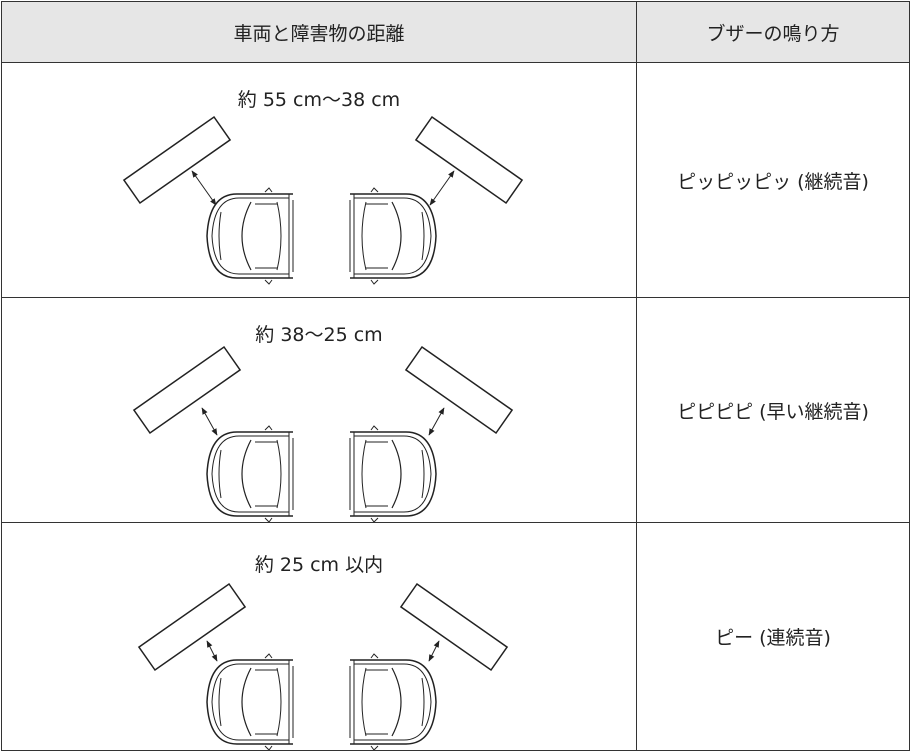 Image resolution: width=911 pixels, height=753 pixels. What do you see at coordinates (319, 565) in the screenshot?
I see `distance-label: 約 25 cm 以内` at bounding box center [319, 565].